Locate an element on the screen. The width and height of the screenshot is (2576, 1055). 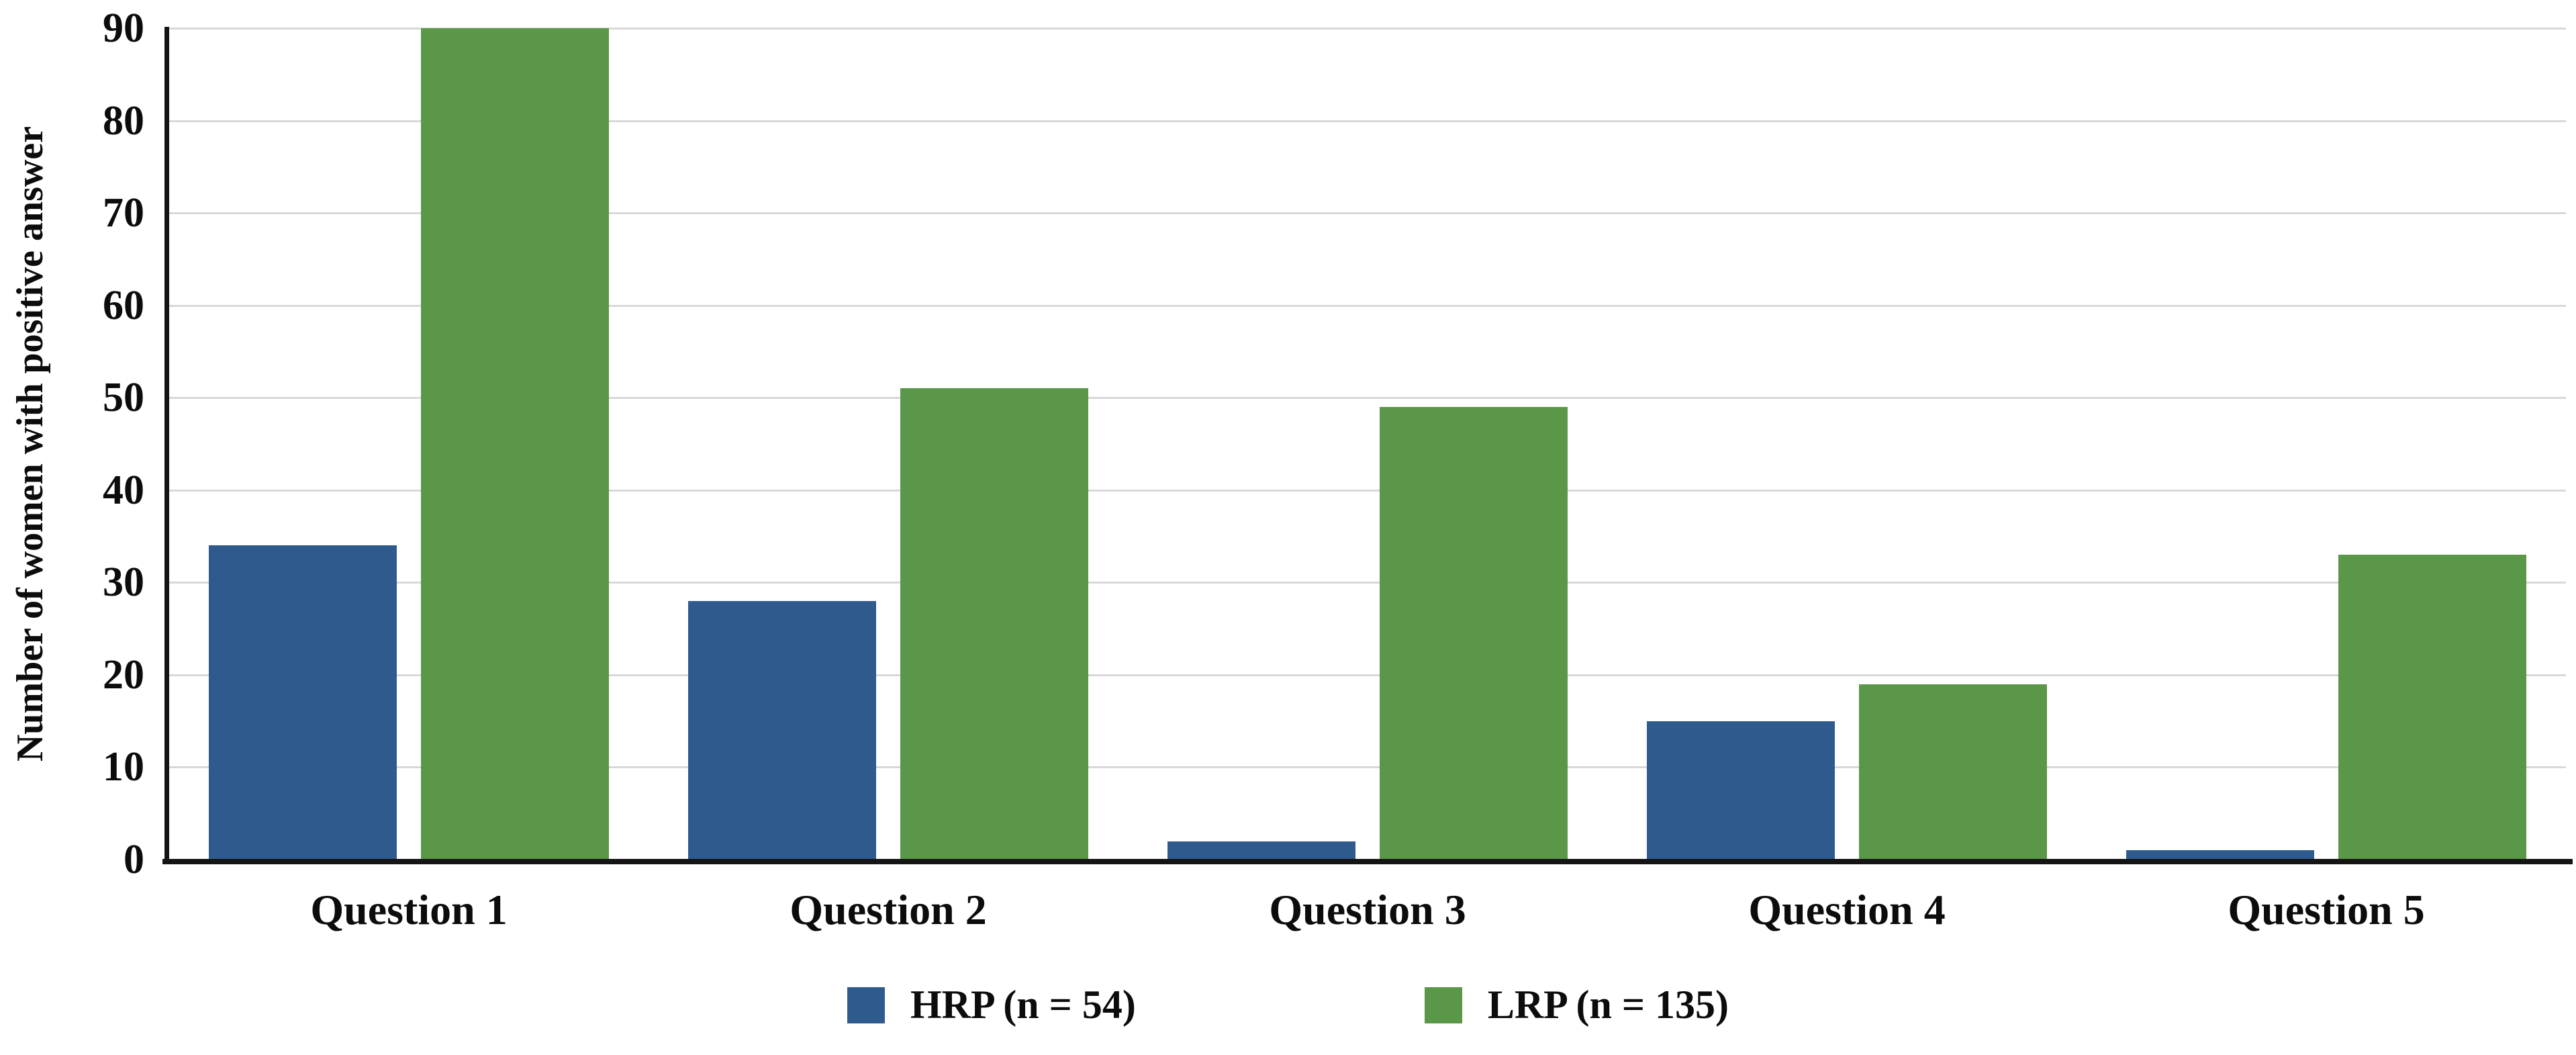
legend: HRP (n = 54) LRP (n = 135) is located at coordinates (1288, 1005).